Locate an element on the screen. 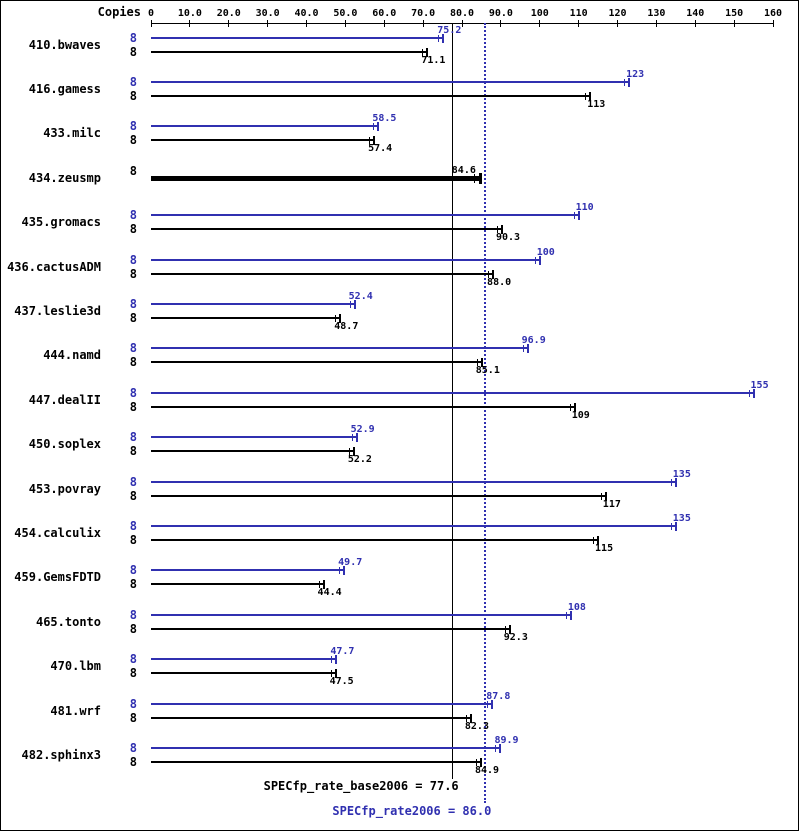 The width and height of the screenshot is (799, 831). benchmark-name-label: 435.gromacs is located at coordinates (61, 222).